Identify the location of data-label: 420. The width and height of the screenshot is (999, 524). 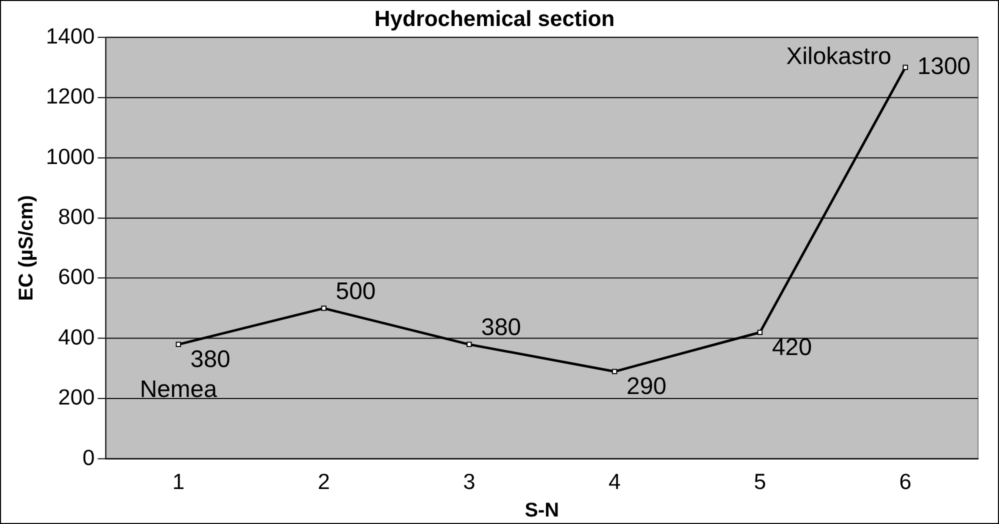
(792, 347).